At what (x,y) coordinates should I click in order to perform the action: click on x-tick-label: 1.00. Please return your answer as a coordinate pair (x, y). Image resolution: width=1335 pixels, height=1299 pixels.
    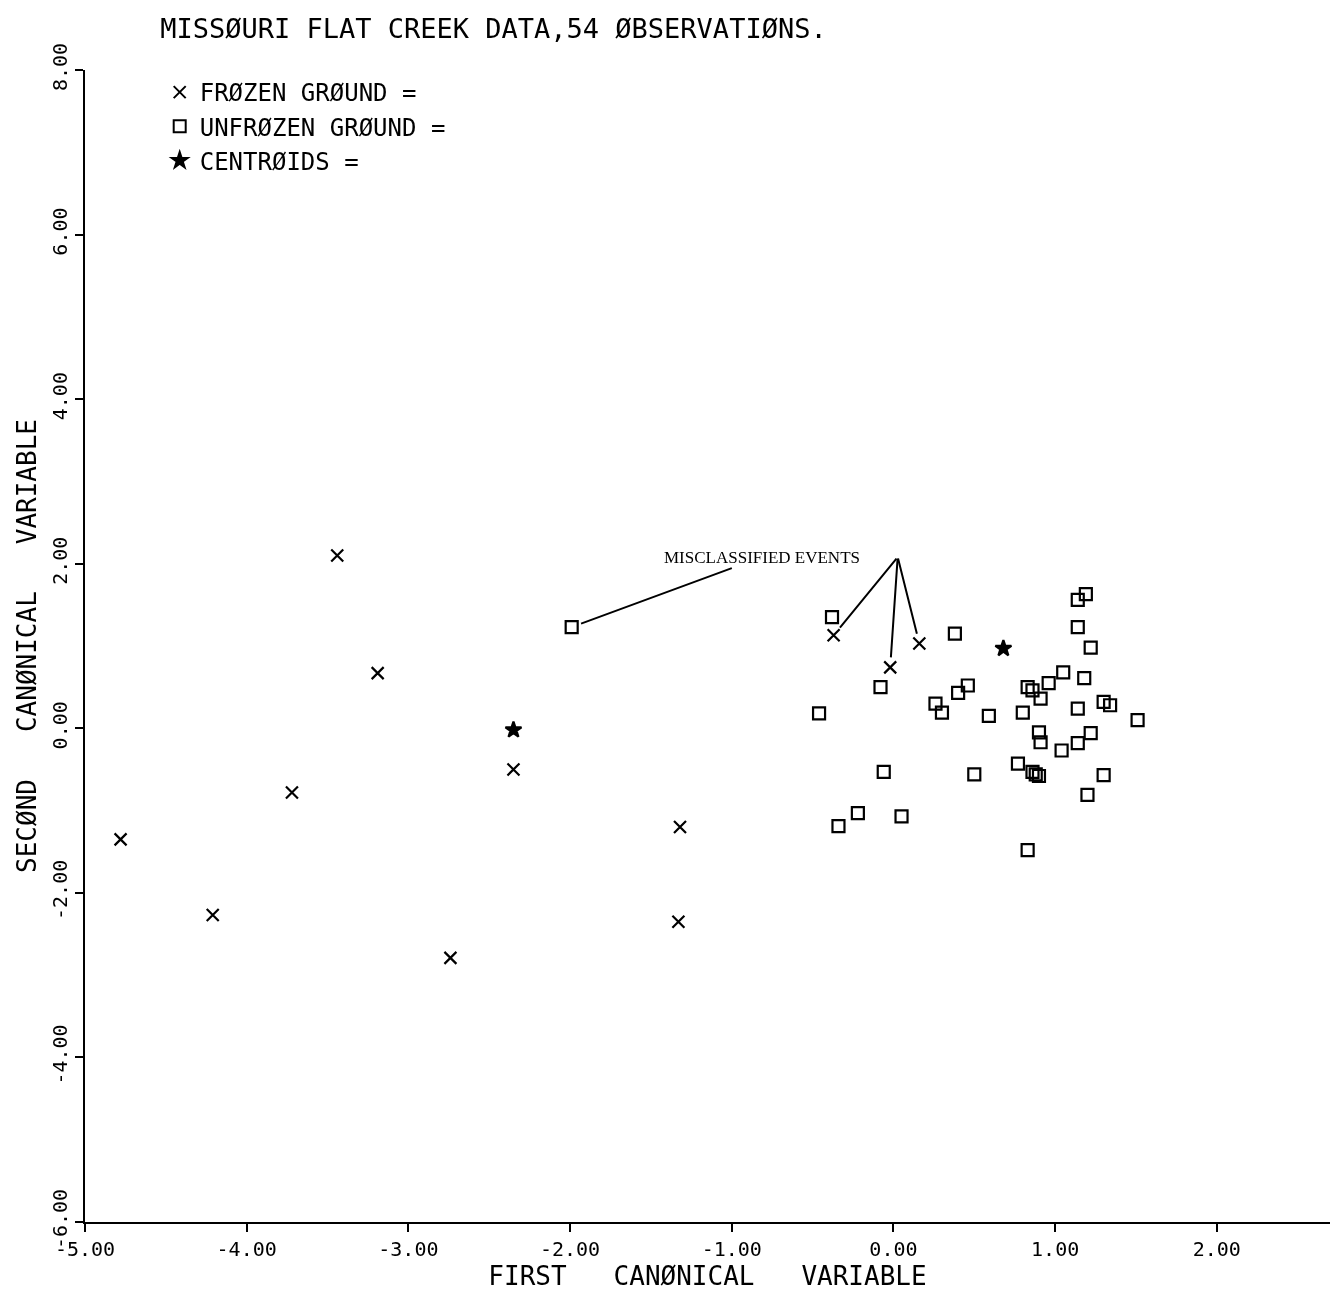
    Looking at the image, I should click on (1055, 1249).